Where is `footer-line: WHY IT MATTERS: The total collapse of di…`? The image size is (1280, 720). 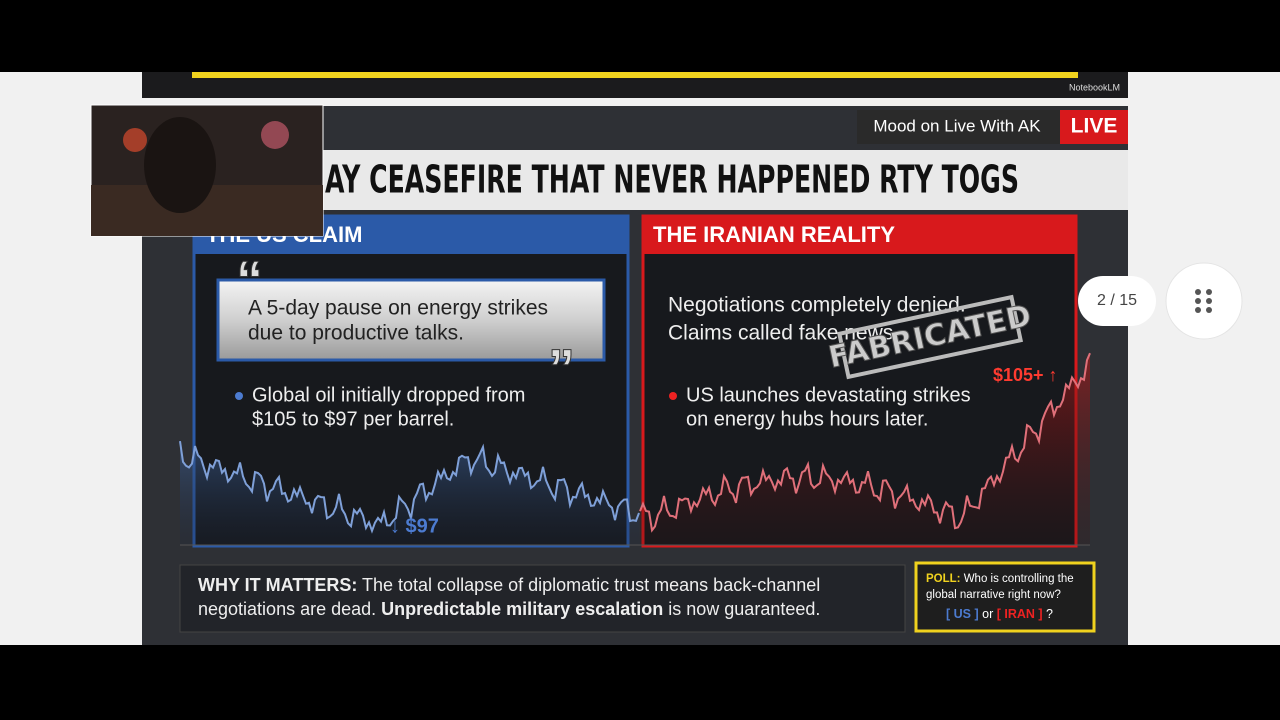
footer-line: WHY IT MATTERS: The total collapse of di… is located at coordinates (509, 585).